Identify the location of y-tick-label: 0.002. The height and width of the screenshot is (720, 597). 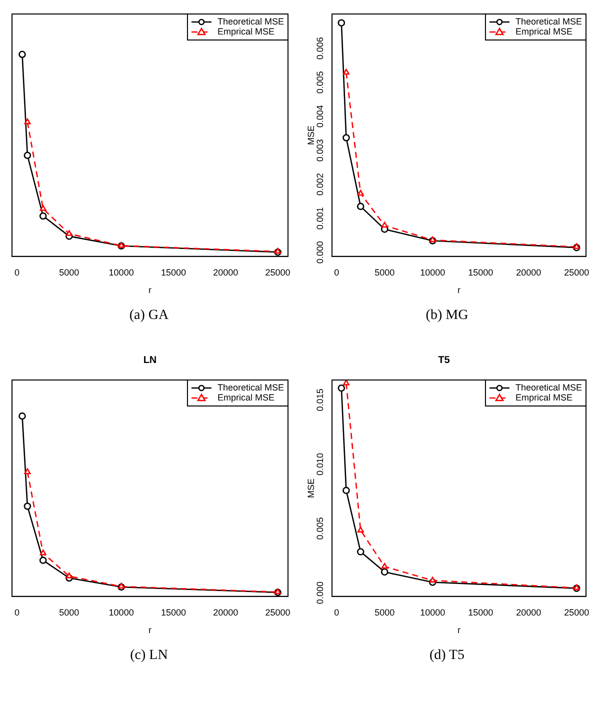
(319, 184).